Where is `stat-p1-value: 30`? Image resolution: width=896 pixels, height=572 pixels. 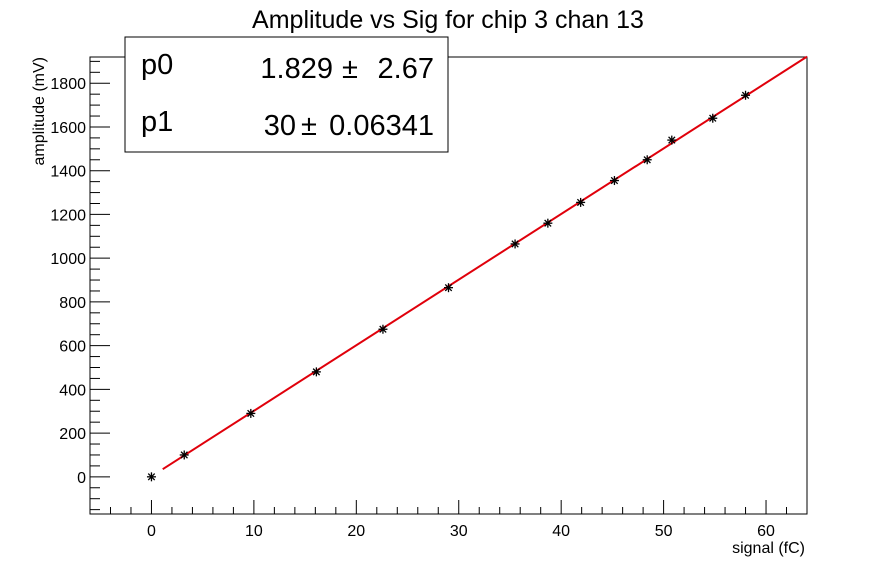 stat-p1-value: 30 is located at coordinates (280, 126).